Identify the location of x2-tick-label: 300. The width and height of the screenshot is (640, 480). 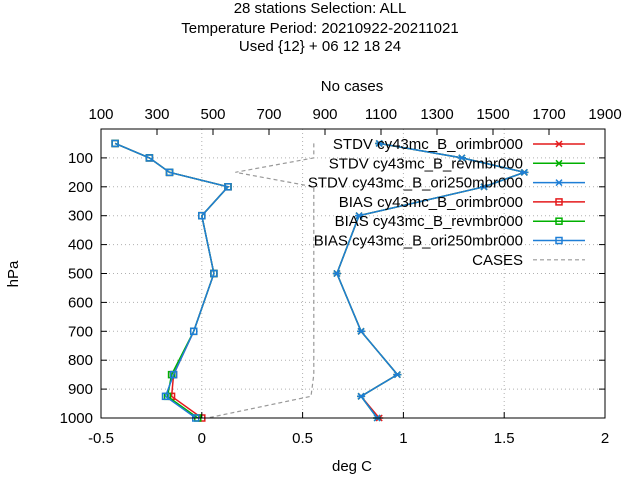
(156, 114).